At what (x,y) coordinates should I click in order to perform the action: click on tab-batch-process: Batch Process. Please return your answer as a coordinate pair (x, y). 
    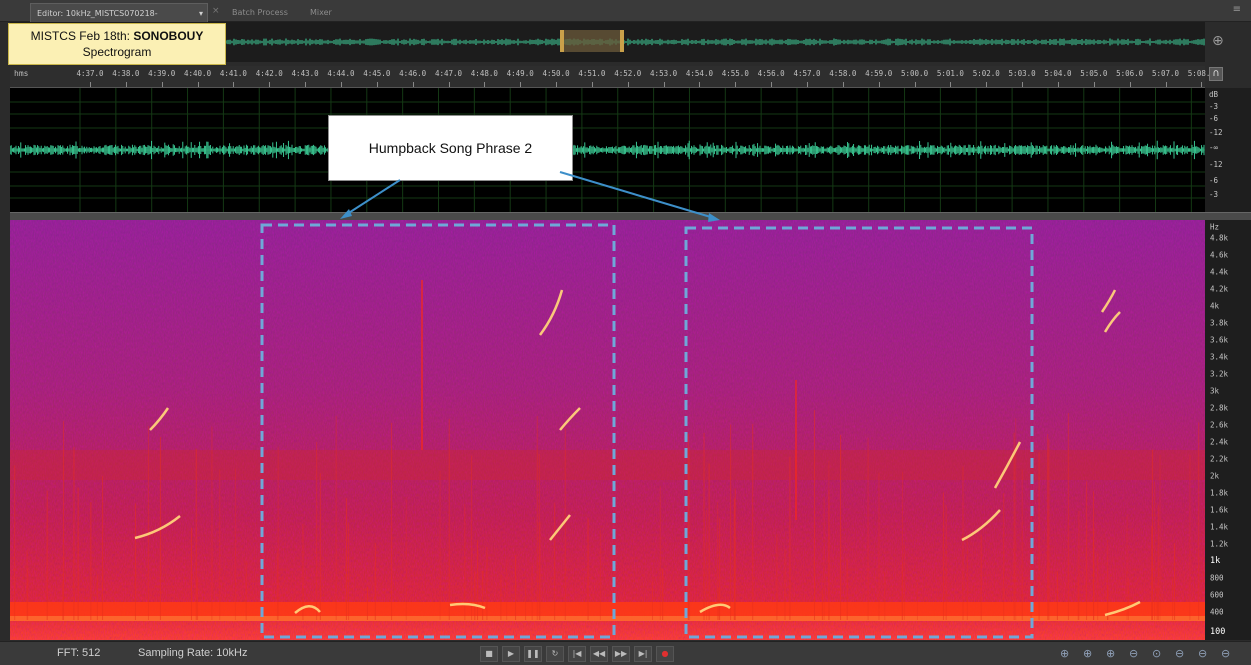
    Looking at the image, I should click on (260, 12).